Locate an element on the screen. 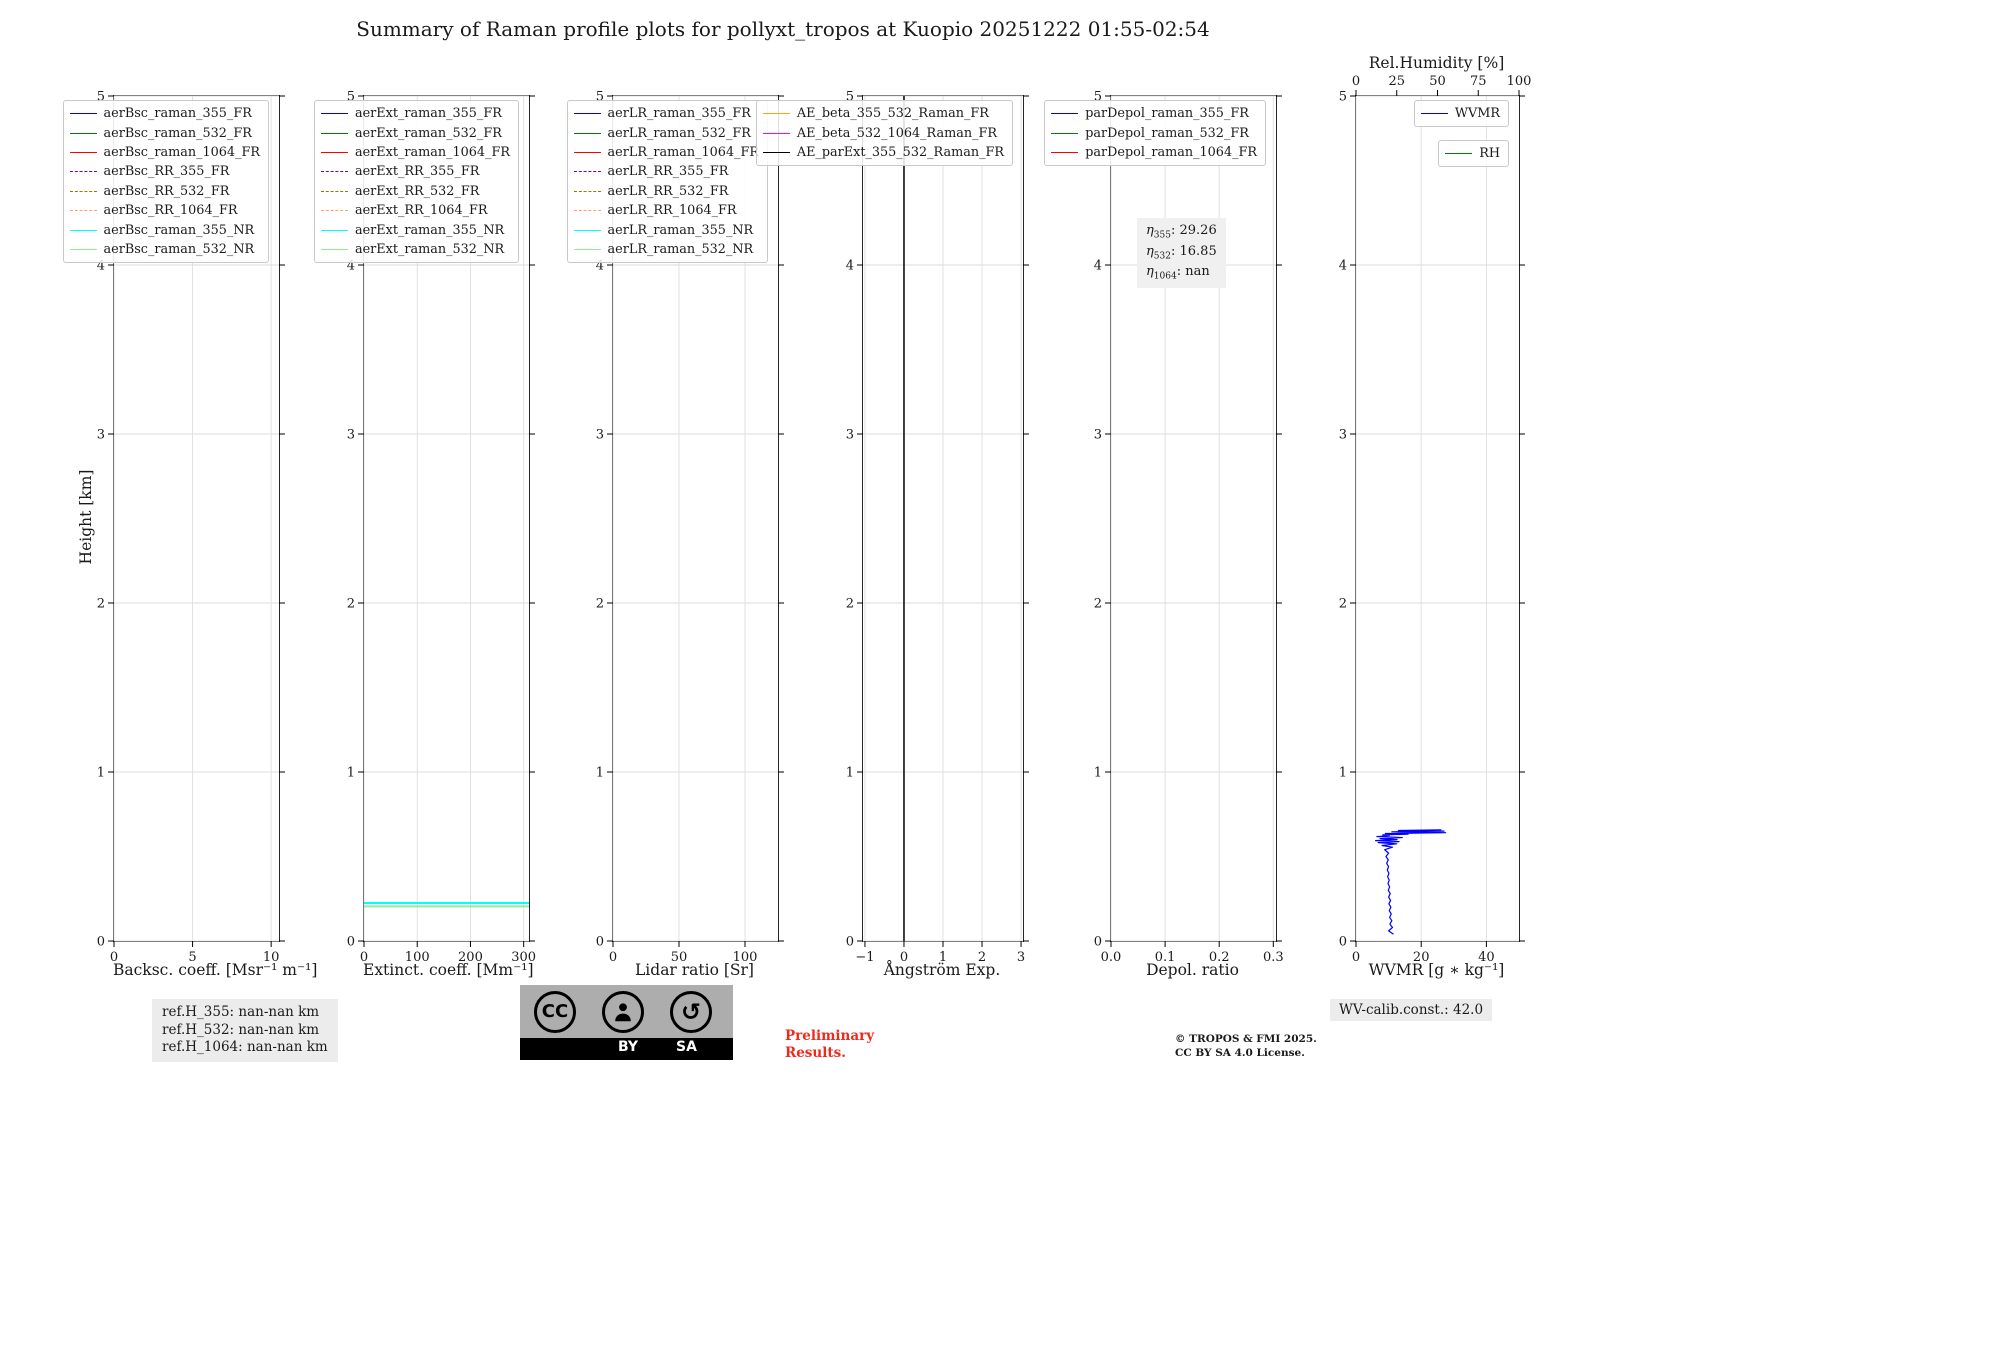  legend-label: aerLR_raman_355_FR is located at coordinates (679, 114).